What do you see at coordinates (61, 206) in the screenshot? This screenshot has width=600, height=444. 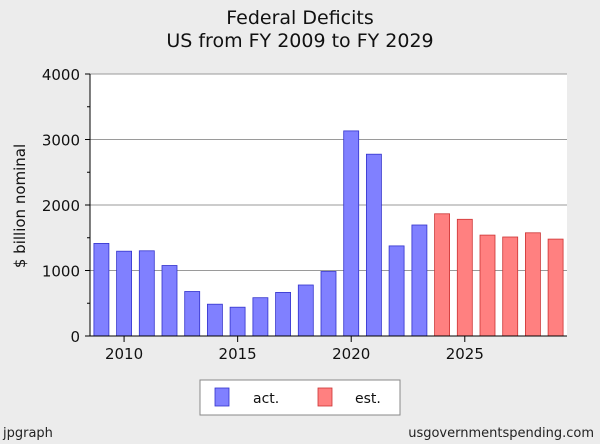 I see `y-tick-label: 2000` at bounding box center [61, 206].